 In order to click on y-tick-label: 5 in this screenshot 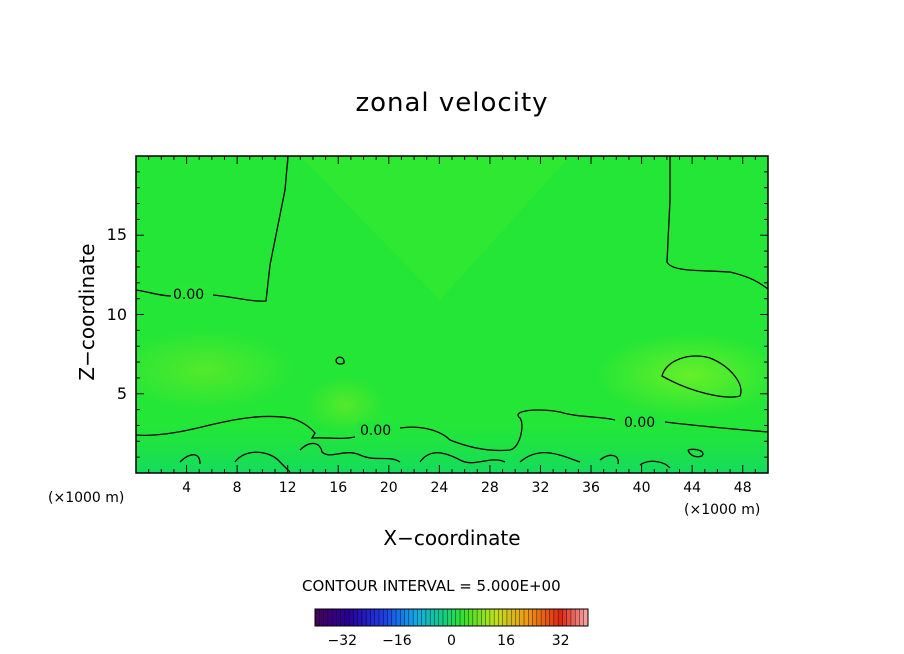, I will do `click(121, 393)`.